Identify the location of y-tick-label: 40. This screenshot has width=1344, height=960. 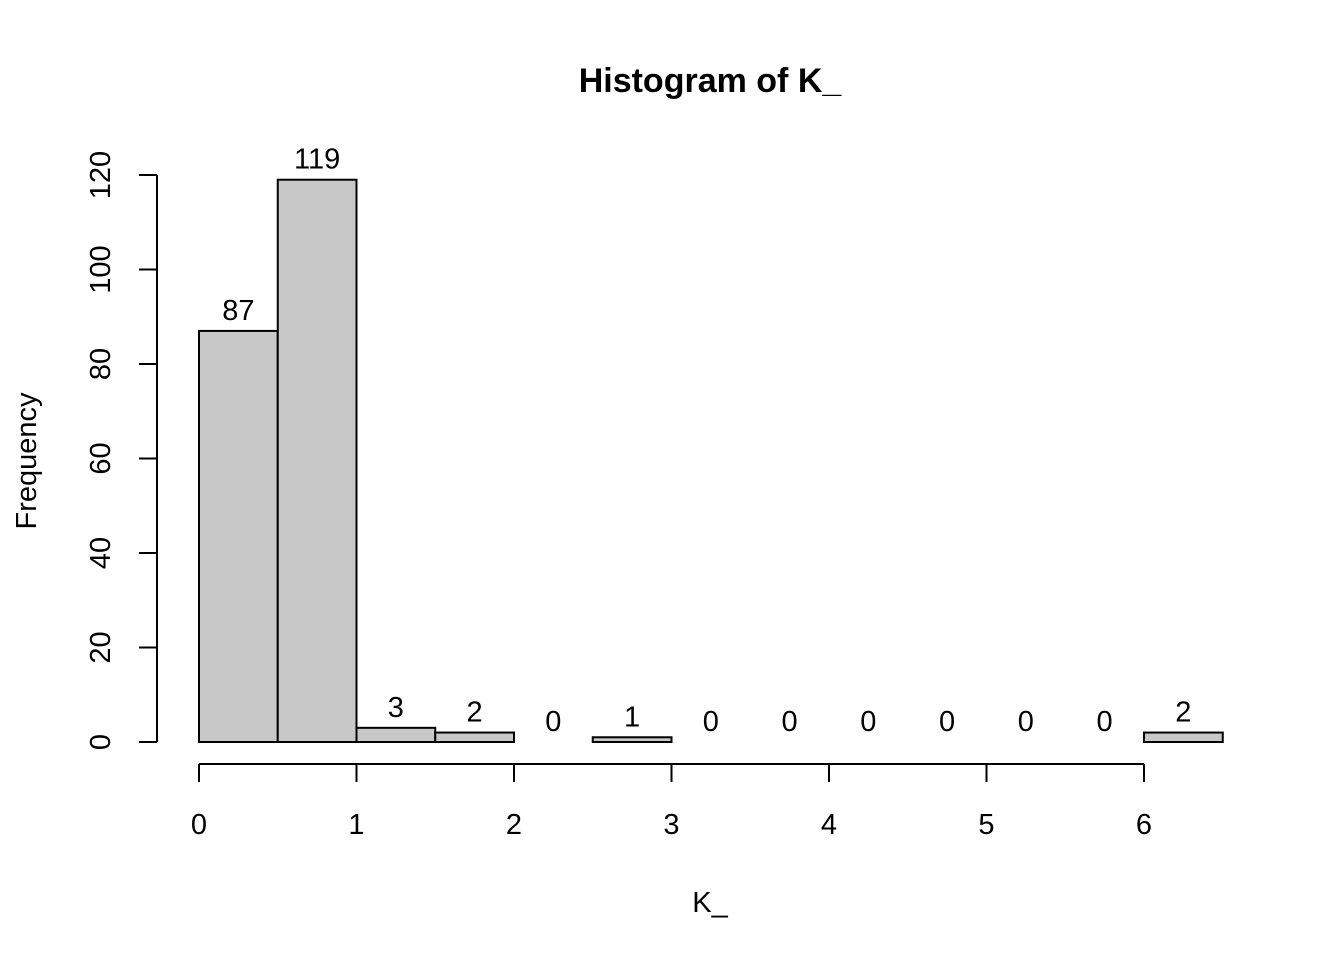
(101, 553).